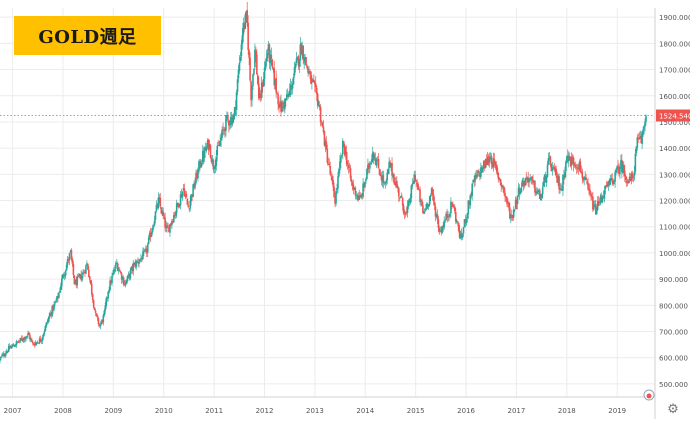 Image resolution: width=690 pixels, height=423 pixels. What do you see at coordinates (365, 411) in the screenshot?
I see `x-tick-label: 2014` at bounding box center [365, 411].